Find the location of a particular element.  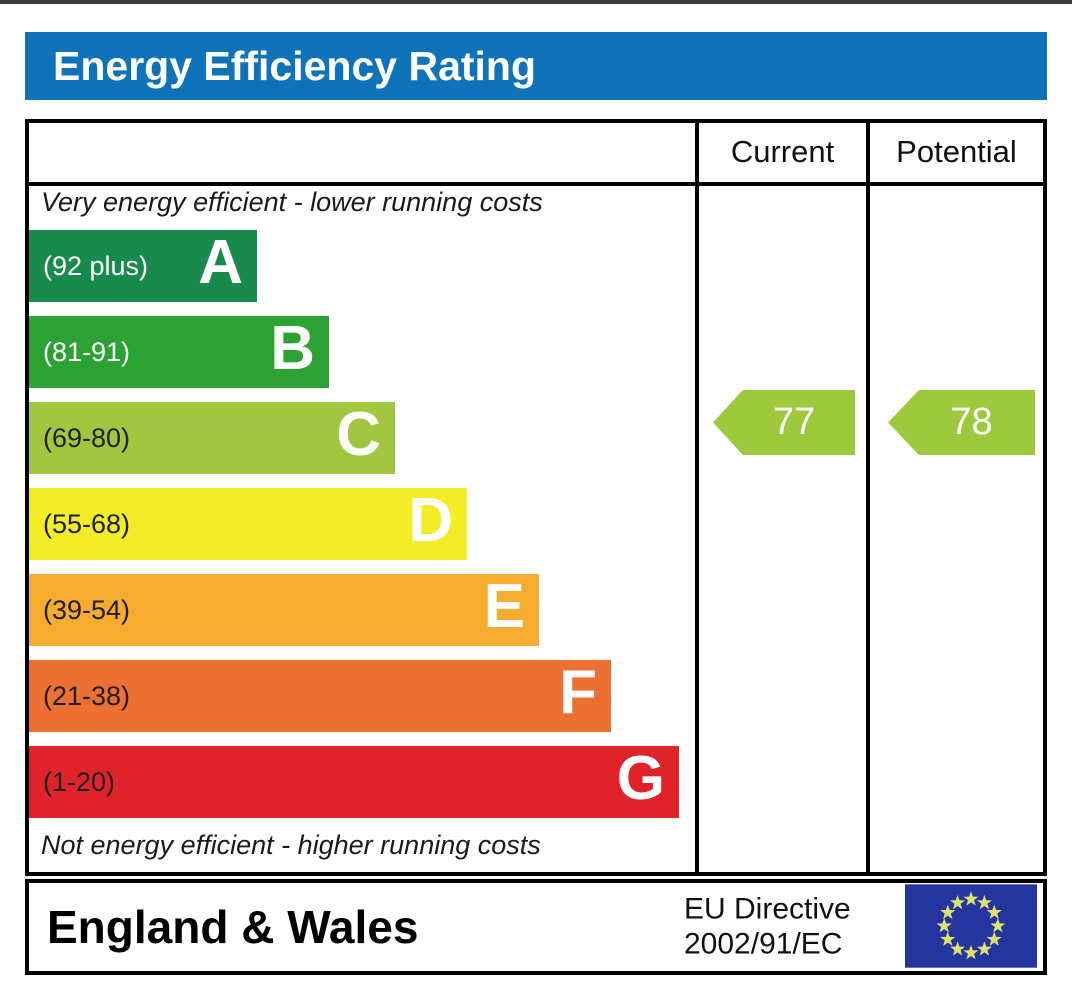

band-row-d: (55-68) D is located at coordinates (248, 524).